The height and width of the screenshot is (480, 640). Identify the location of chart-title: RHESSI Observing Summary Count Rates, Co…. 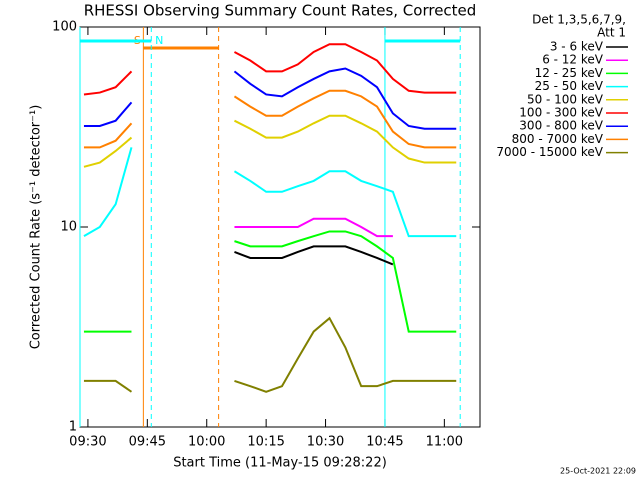
(280, 11).